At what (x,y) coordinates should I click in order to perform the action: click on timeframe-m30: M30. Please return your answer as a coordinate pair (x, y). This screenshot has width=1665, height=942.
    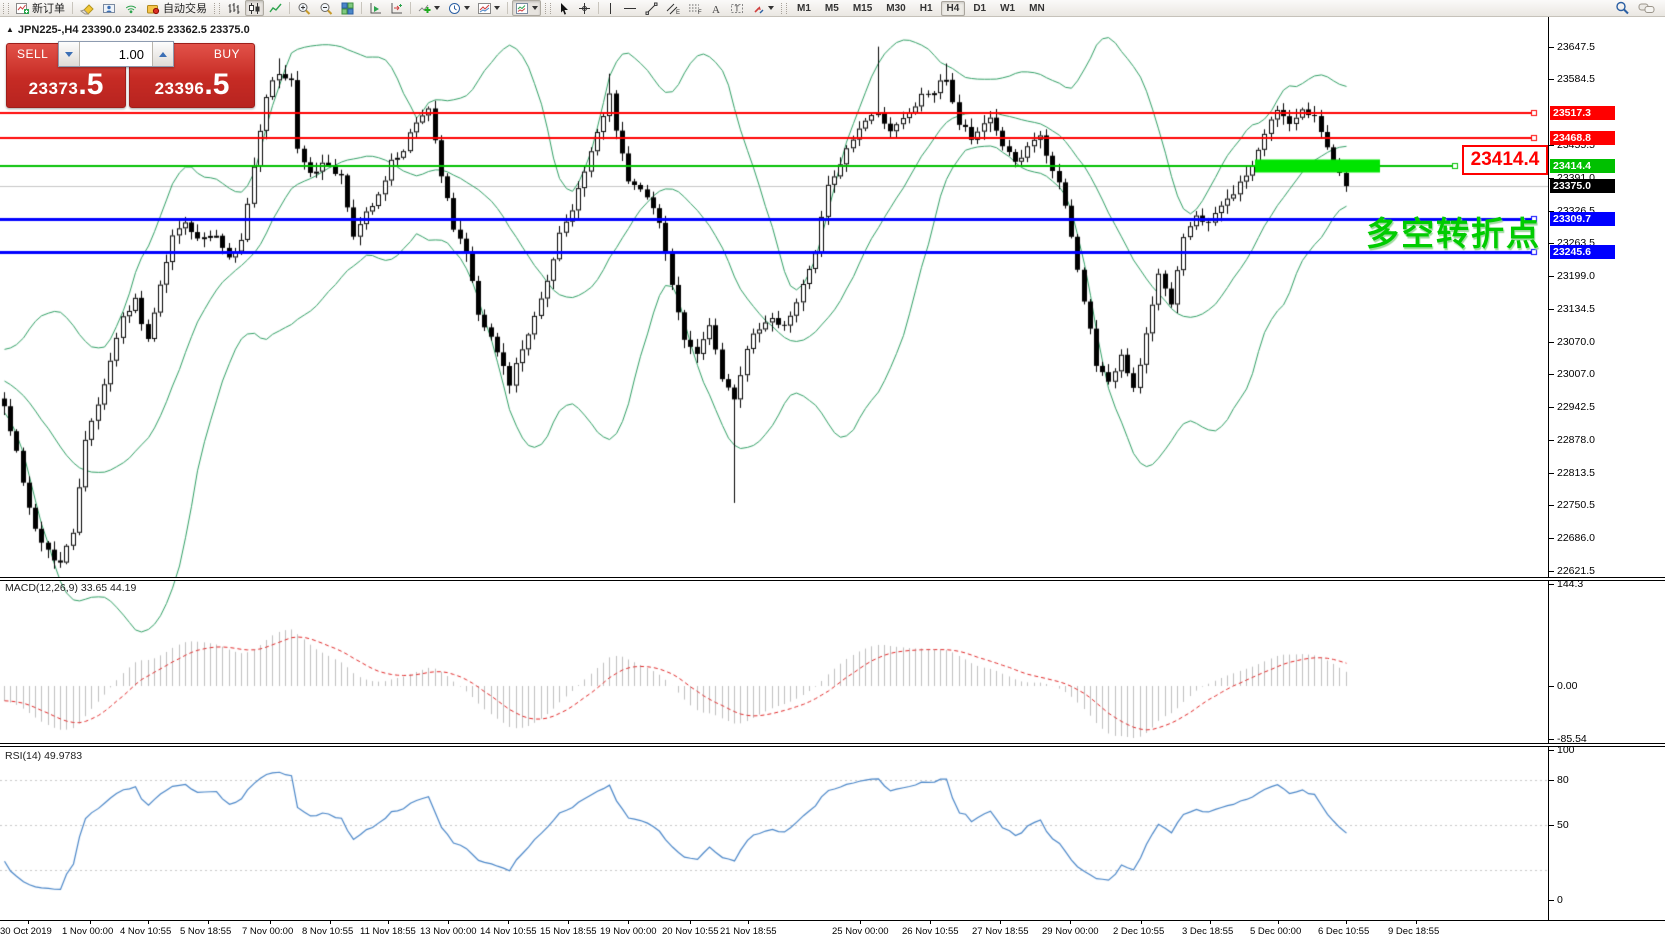
    Looking at the image, I should click on (896, 8).